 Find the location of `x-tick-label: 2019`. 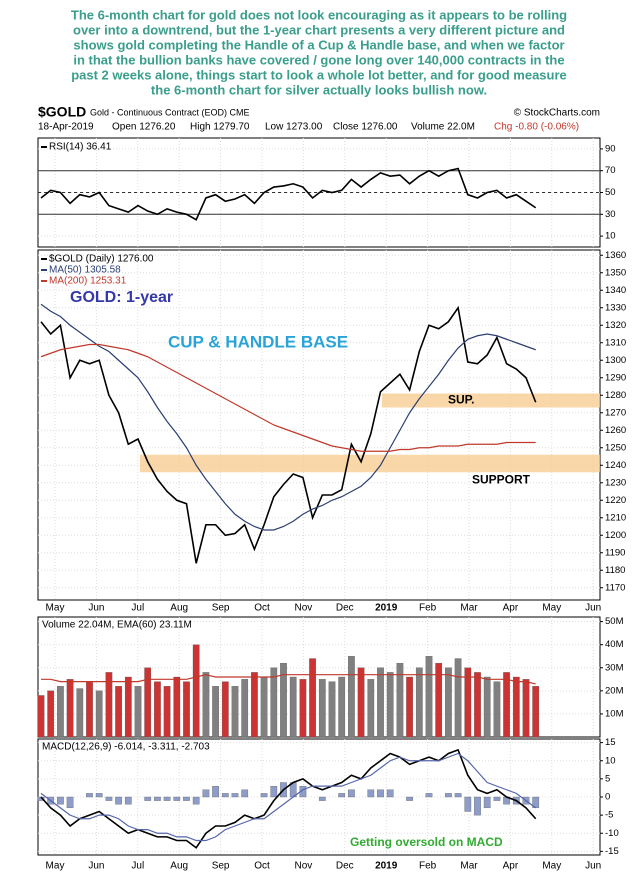

x-tick-label: 2019 is located at coordinates (386, 866).